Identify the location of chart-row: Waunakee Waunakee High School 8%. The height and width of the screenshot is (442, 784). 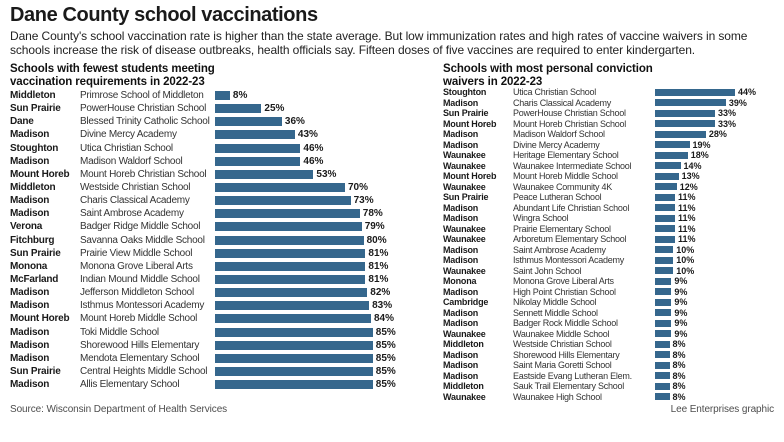
(611, 397).